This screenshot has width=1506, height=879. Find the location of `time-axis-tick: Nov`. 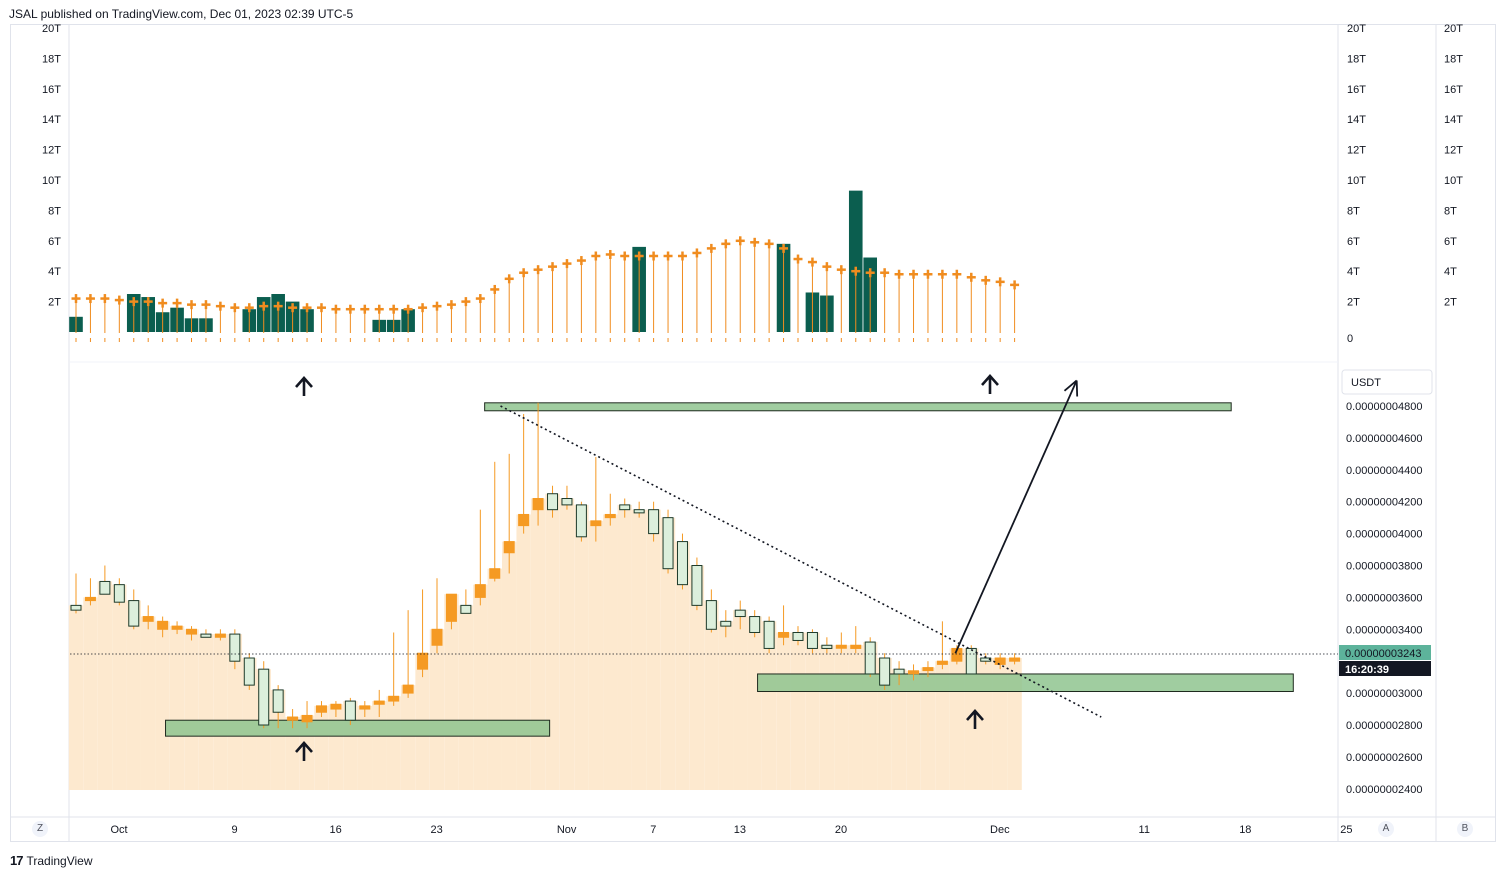

time-axis-tick: Nov is located at coordinates (567, 830).